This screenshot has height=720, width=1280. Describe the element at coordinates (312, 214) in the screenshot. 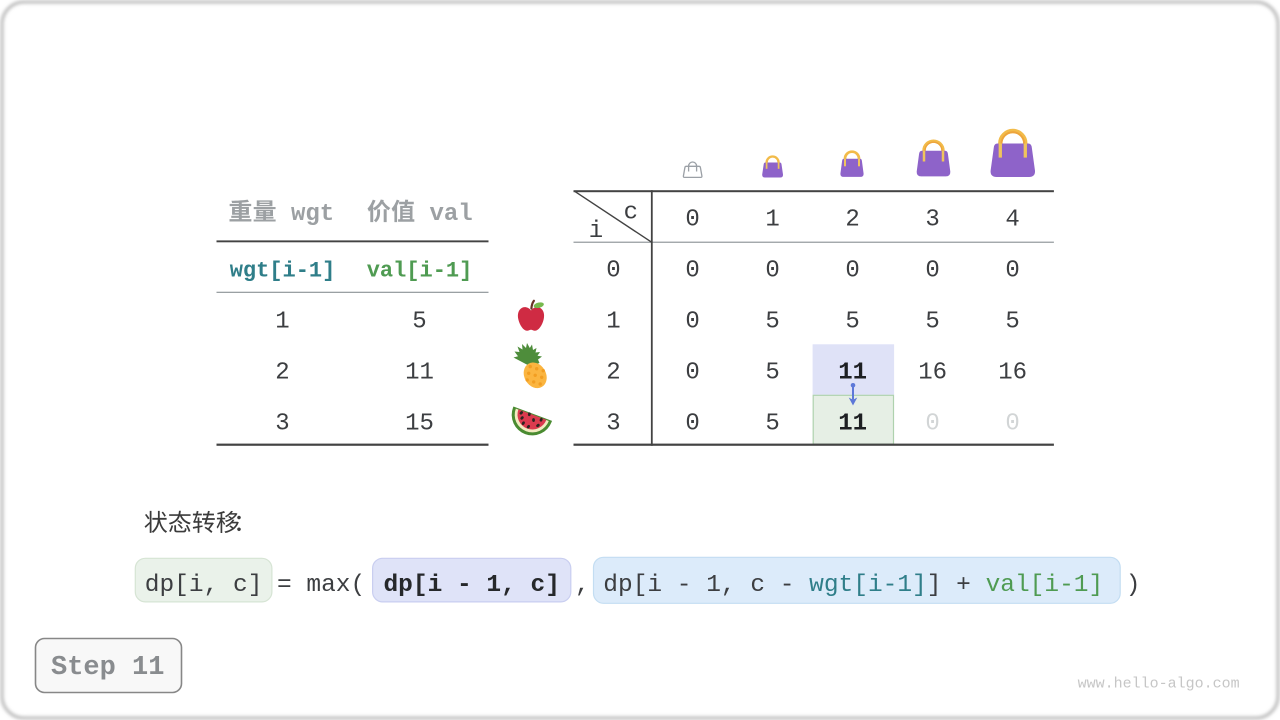

I see `svg-text: wgt` at that location.